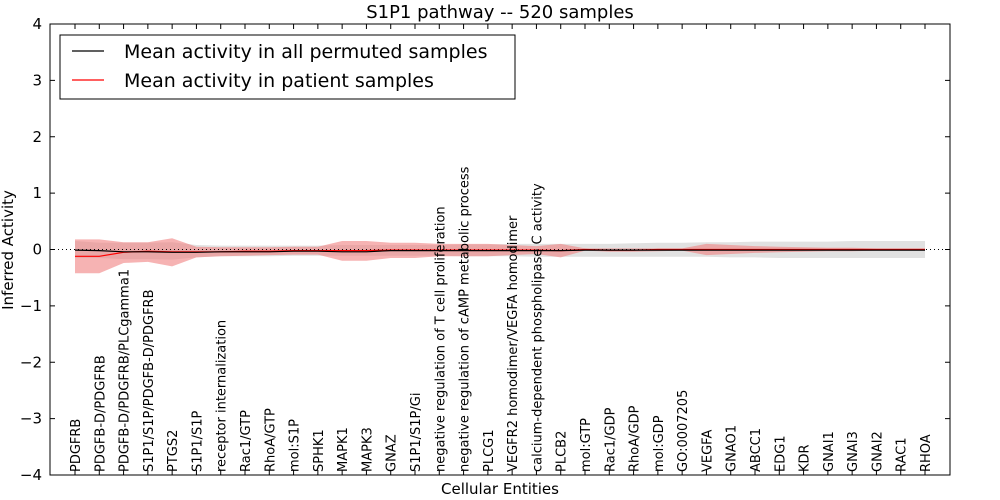 The height and width of the screenshot is (500, 1000). Describe the element at coordinates (31, 419) in the screenshot. I see `y-tick-label: −3` at that location.